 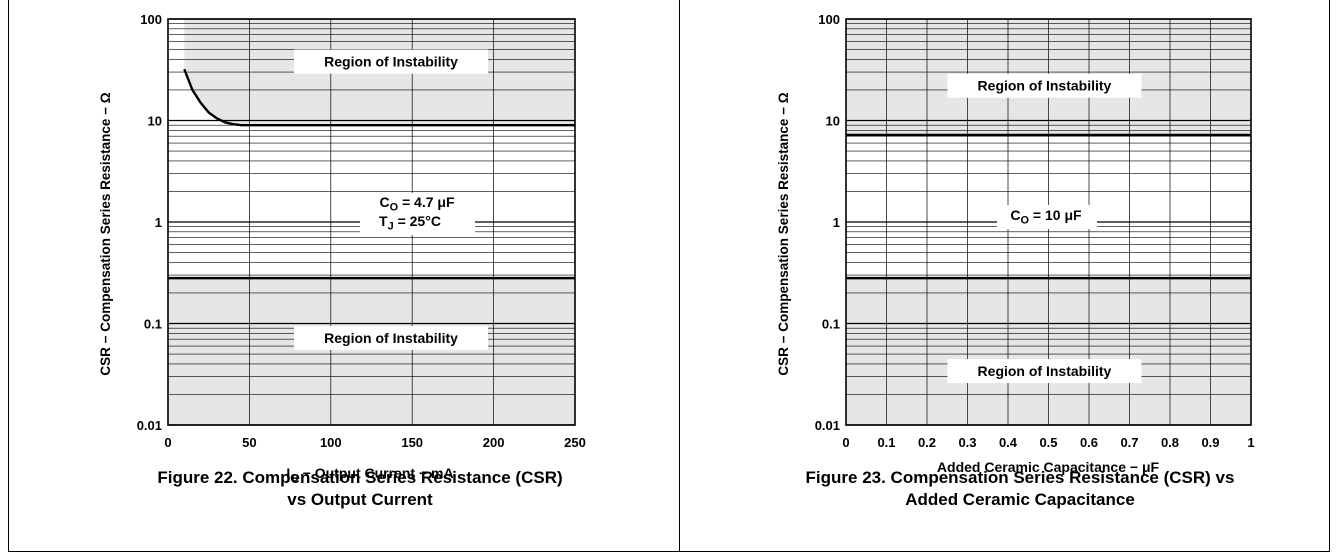 I want to click on x-tick-label: 1, so click(x=1250, y=442).